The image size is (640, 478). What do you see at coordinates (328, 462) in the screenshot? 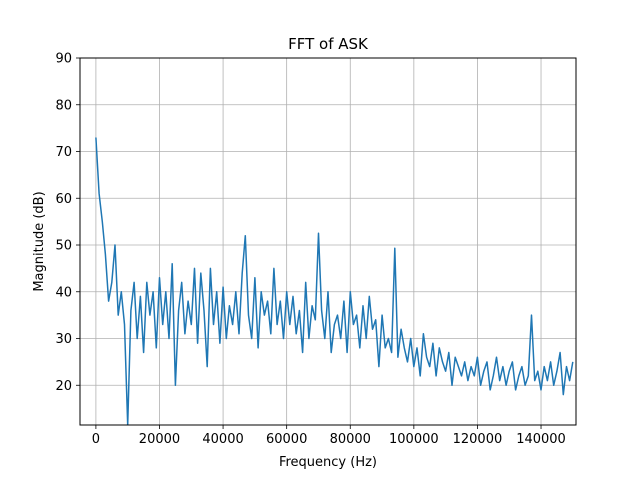
I see `x-axis-label: Frequency (Hz)` at bounding box center [328, 462].